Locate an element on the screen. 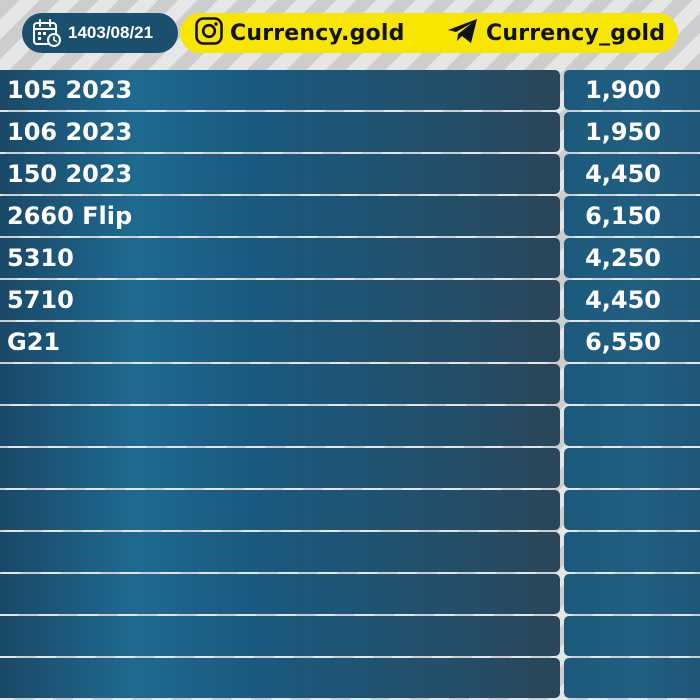 The image size is (700, 700). item-price-cell: 4,250 is located at coordinates (632, 258).